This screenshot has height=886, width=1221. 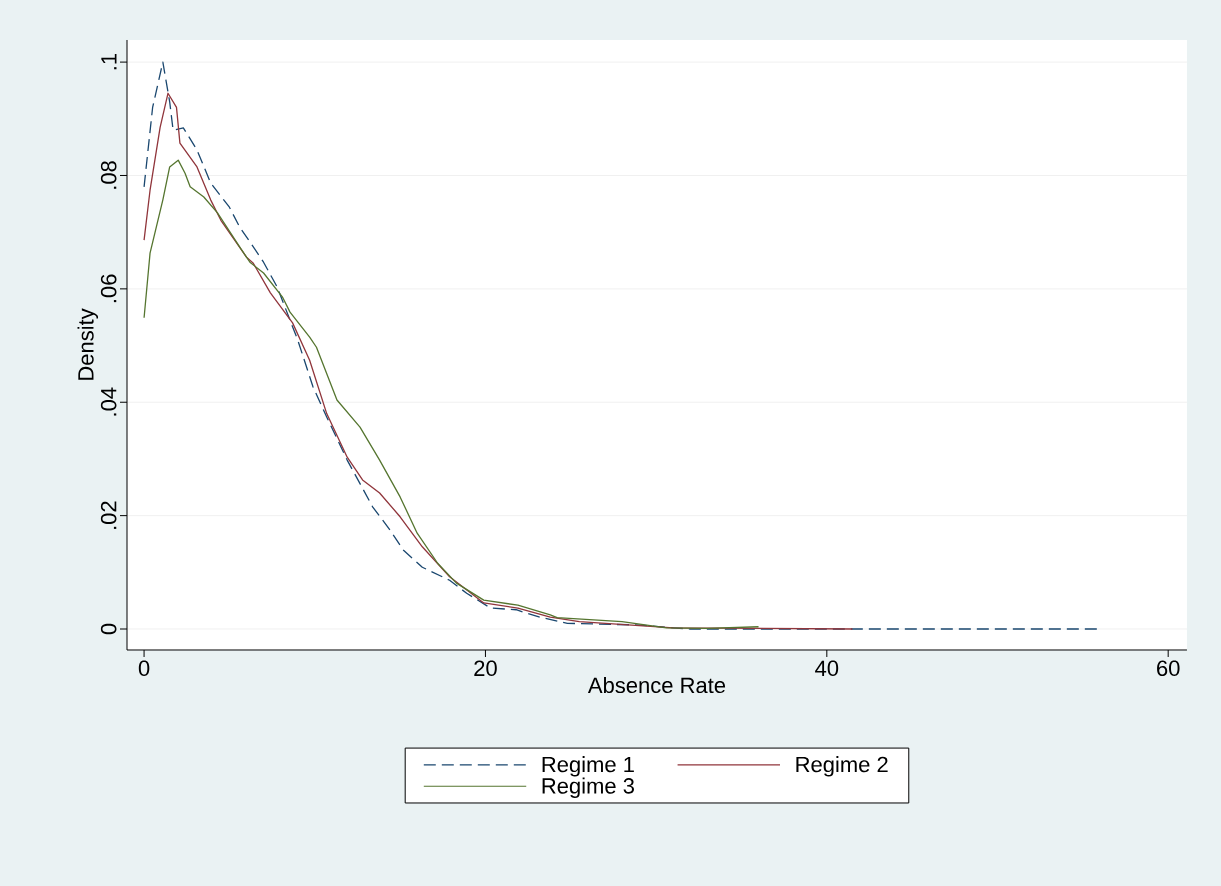 What do you see at coordinates (588, 788) in the screenshot?
I see `legend-label: Regime 3` at bounding box center [588, 788].